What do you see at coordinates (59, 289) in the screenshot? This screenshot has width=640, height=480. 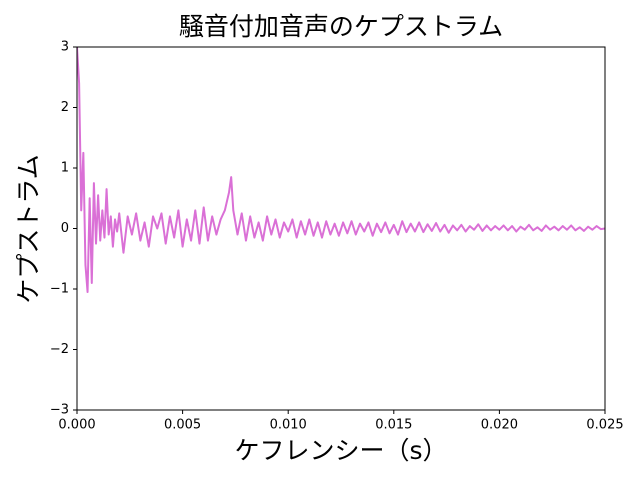 I see `y-tick-label: −1` at bounding box center [59, 289].